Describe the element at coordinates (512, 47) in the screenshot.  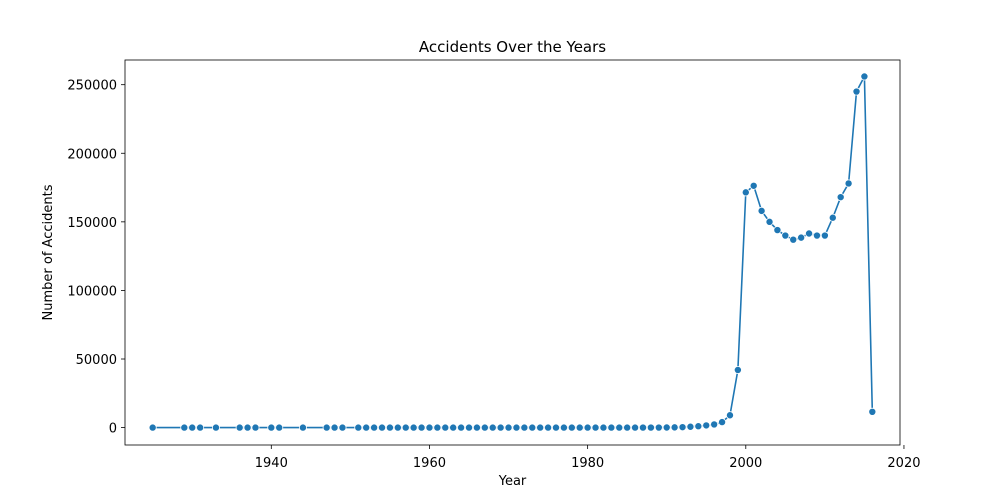
I see `chart-title: Accidents Over the Years` at that location.